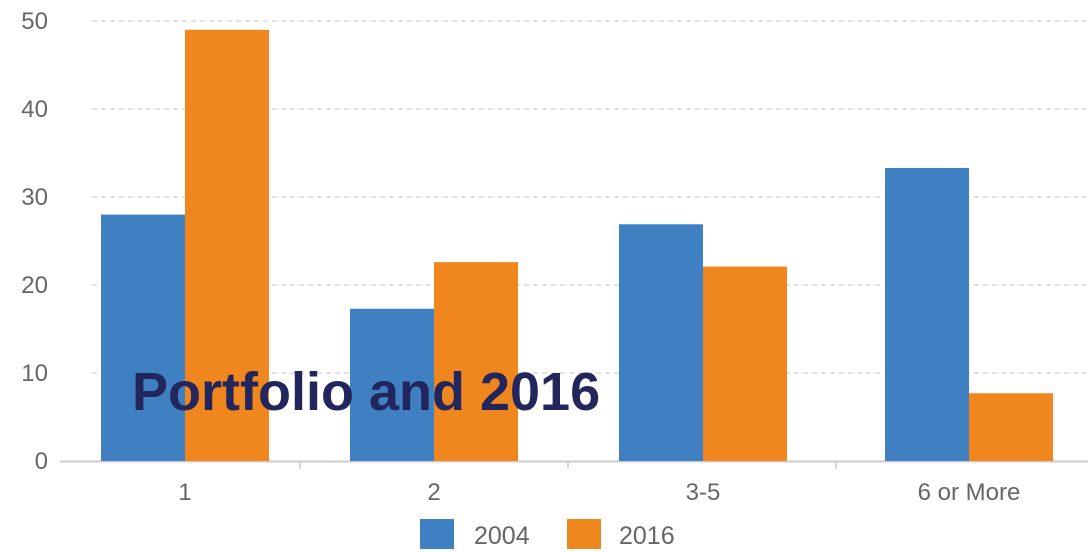  Describe the element at coordinates (34, 373) in the screenshot. I see `y-tick-label-10: 10` at that location.